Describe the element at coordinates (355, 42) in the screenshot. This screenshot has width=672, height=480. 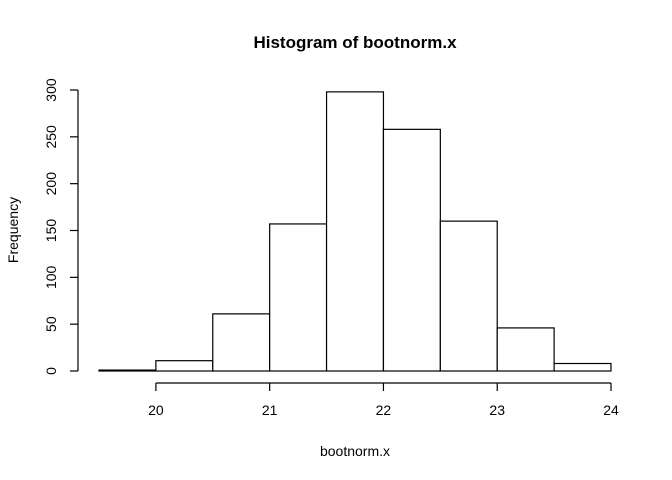
I see `chart-title: Histogram of bootnorm.x` at that location.